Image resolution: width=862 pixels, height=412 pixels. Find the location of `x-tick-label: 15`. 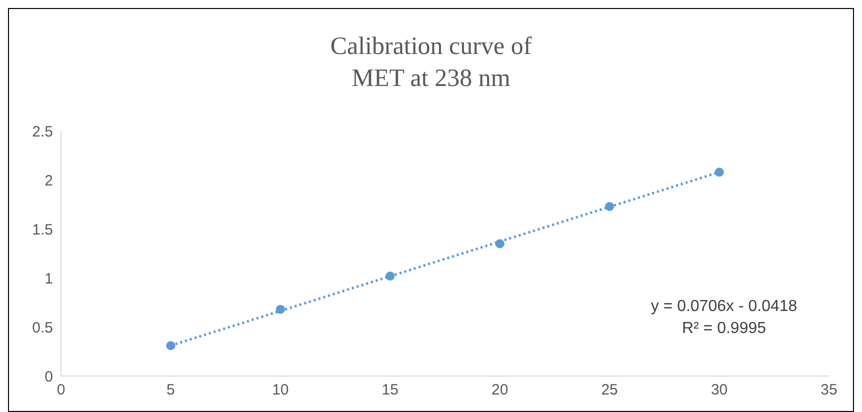

x-tick-label: 15 is located at coordinates (390, 390).